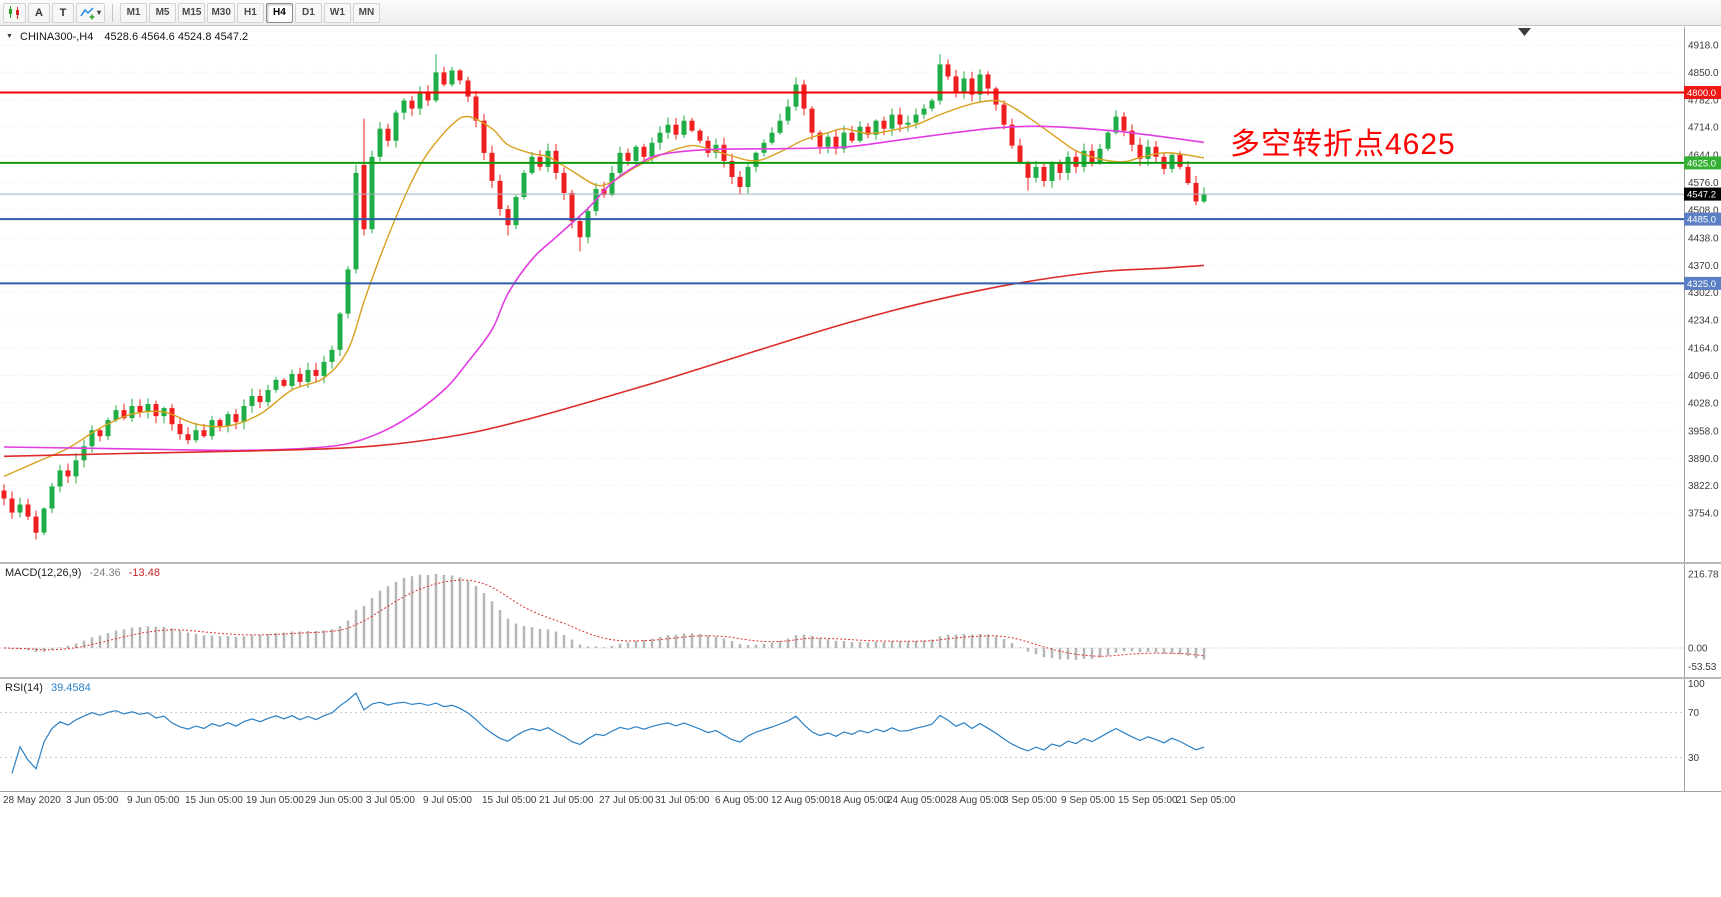 This screenshot has width=1721, height=897. Describe the element at coordinates (1703, 73) in the screenshot. I see `svg-text: 4850.0` at that location.